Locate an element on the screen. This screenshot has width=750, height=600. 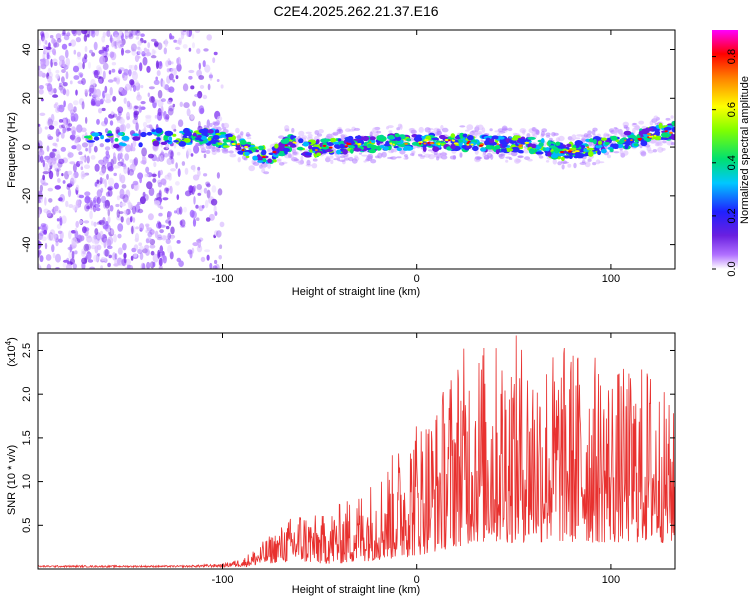
spectrogram-ytick-label: 20 is located at coordinates (27, 98).